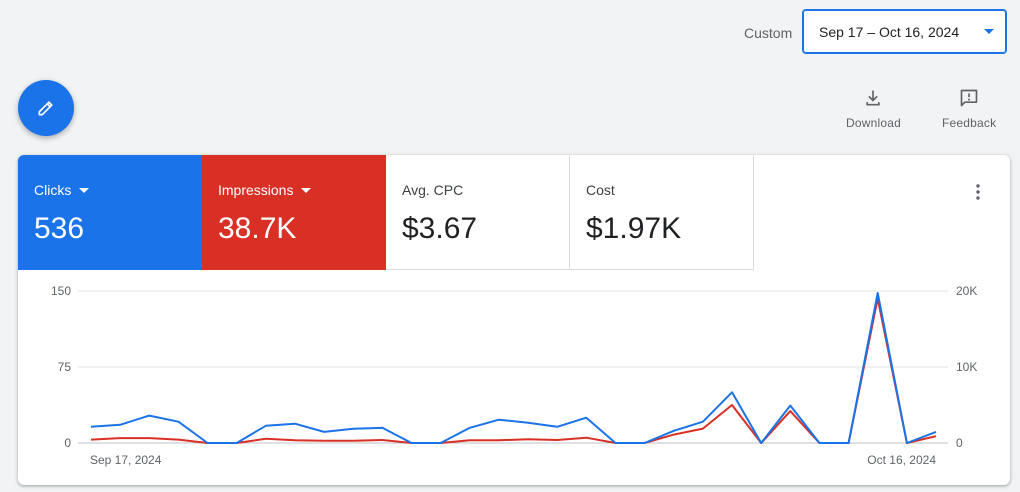 This screenshot has height=492, width=1020. Describe the element at coordinates (969, 109) in the screenshot. I see `feedback-button: Feedback` at that location.